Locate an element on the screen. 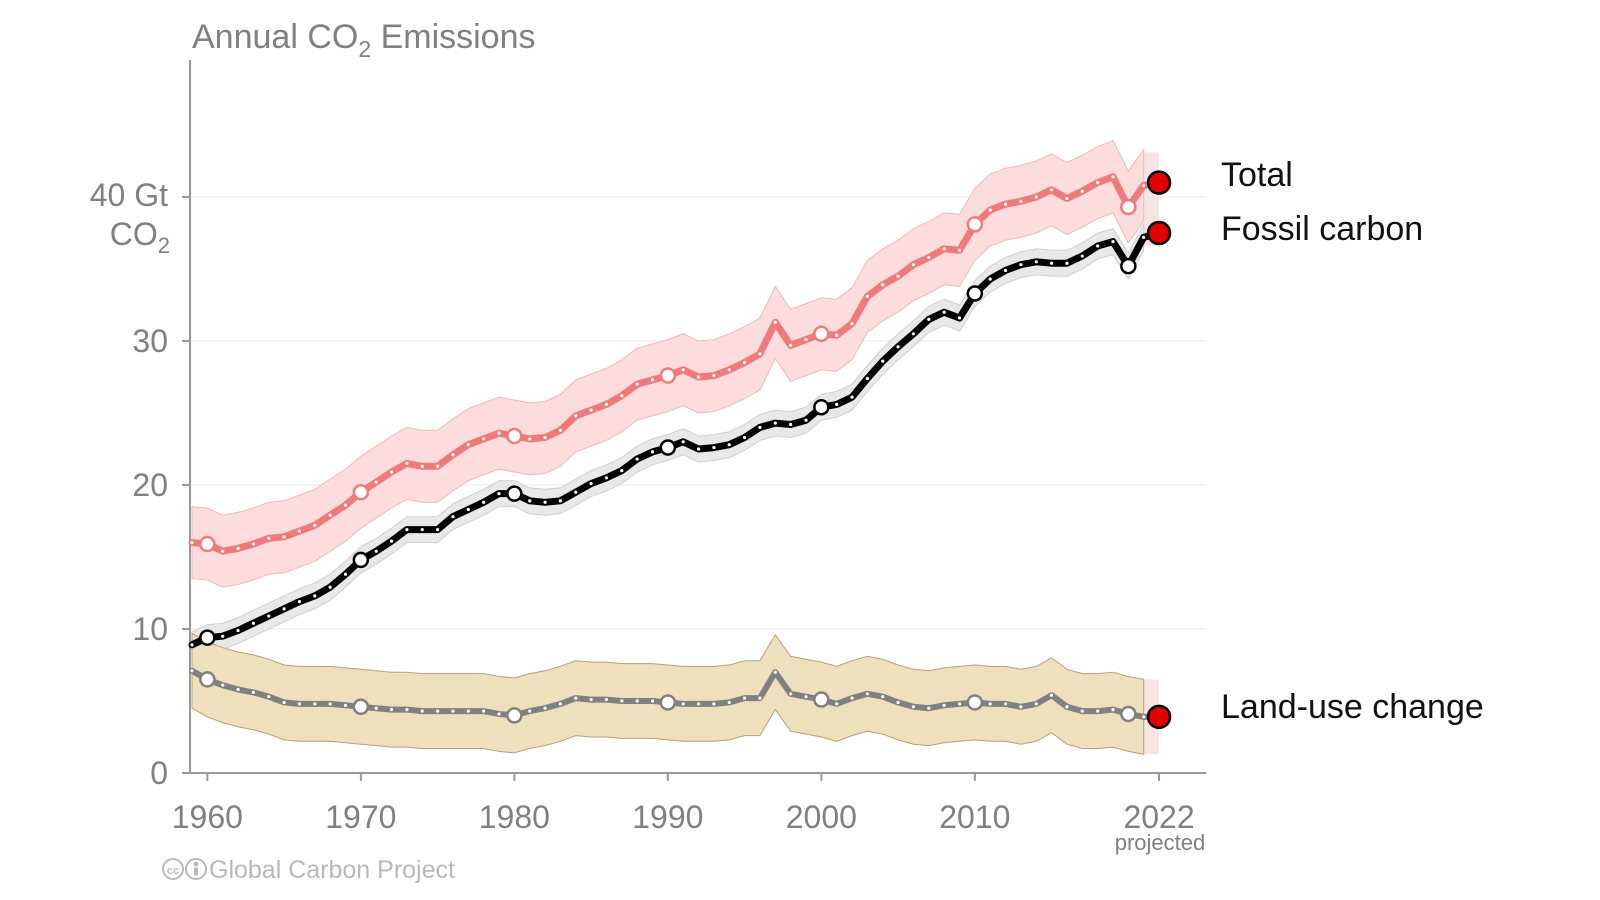  y-tick-label: 10 is located at coordinates (150, 629).